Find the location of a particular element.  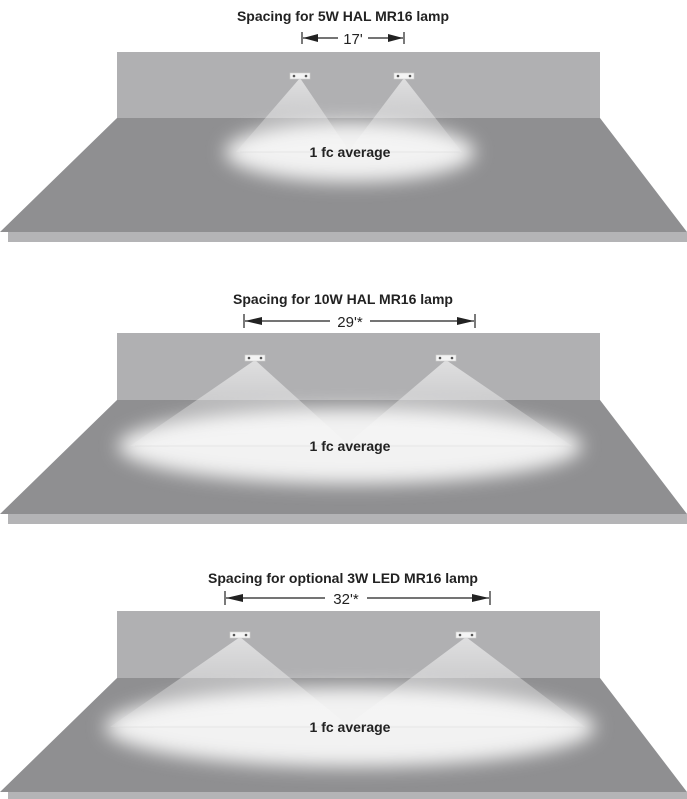

spacing-value: 17' is located at coordinates (353, 39).